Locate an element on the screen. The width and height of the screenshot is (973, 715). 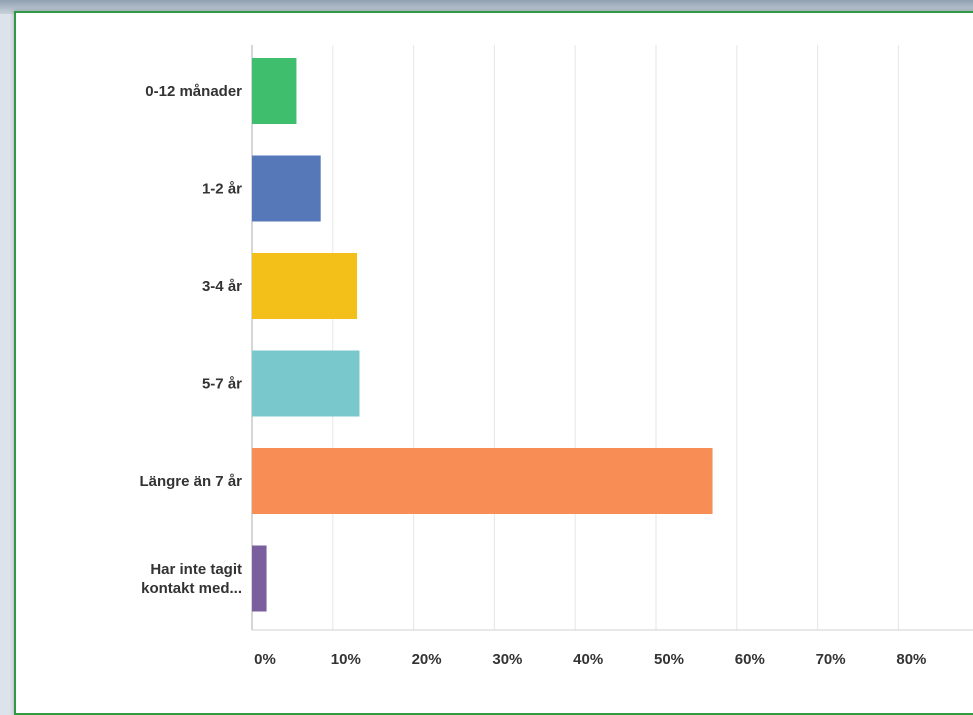
x-tick-label: 50% is located at coordinates (669, 659).